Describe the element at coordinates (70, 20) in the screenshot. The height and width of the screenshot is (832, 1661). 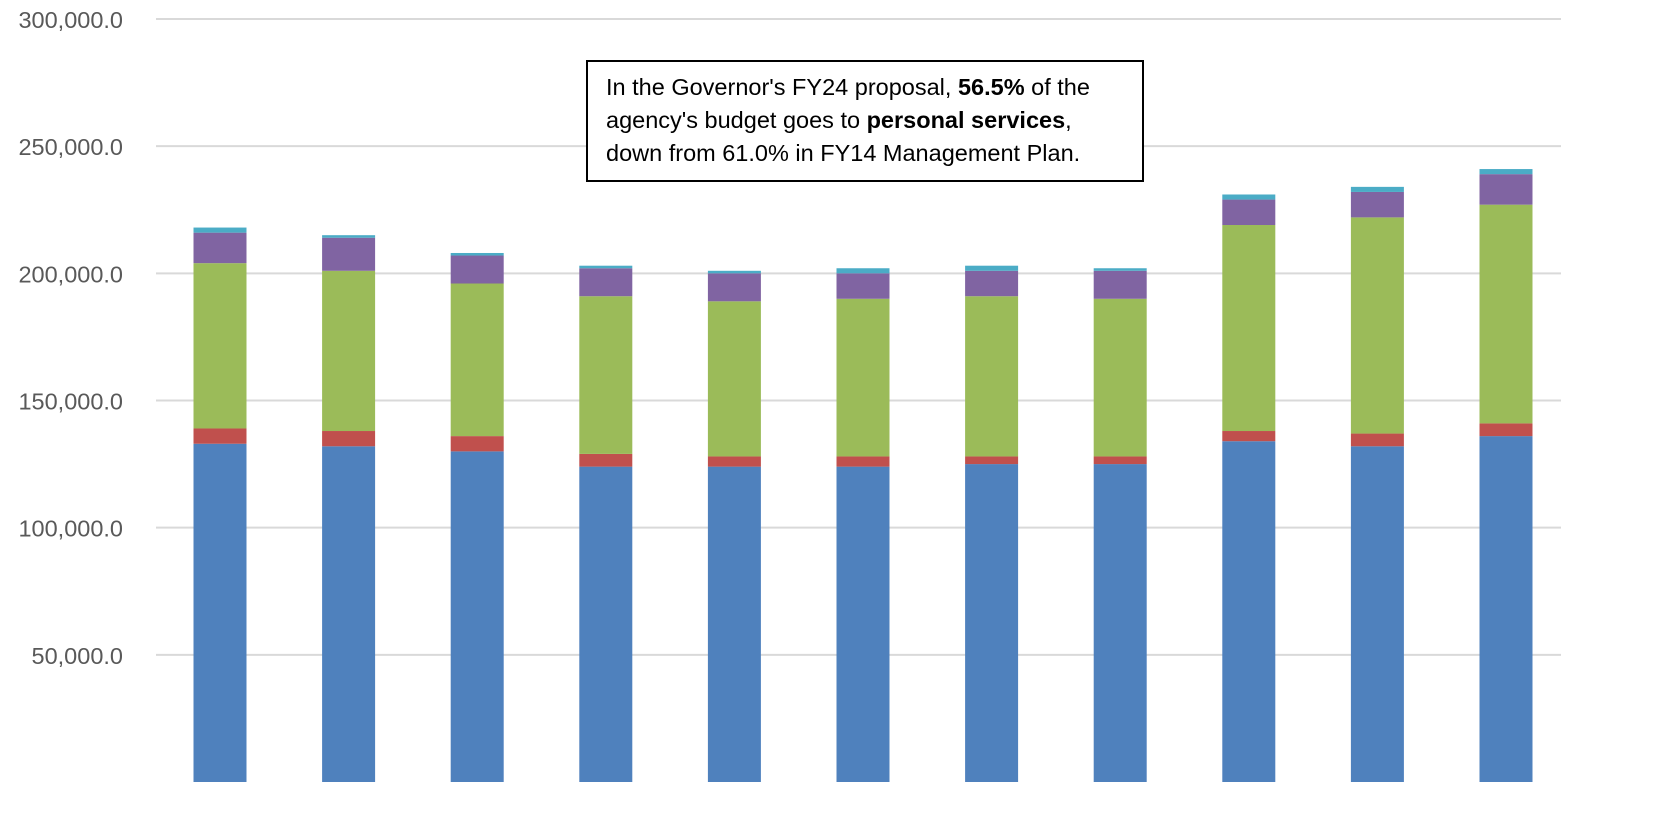
I see `y-tick-label: 300,000.0` at that location.